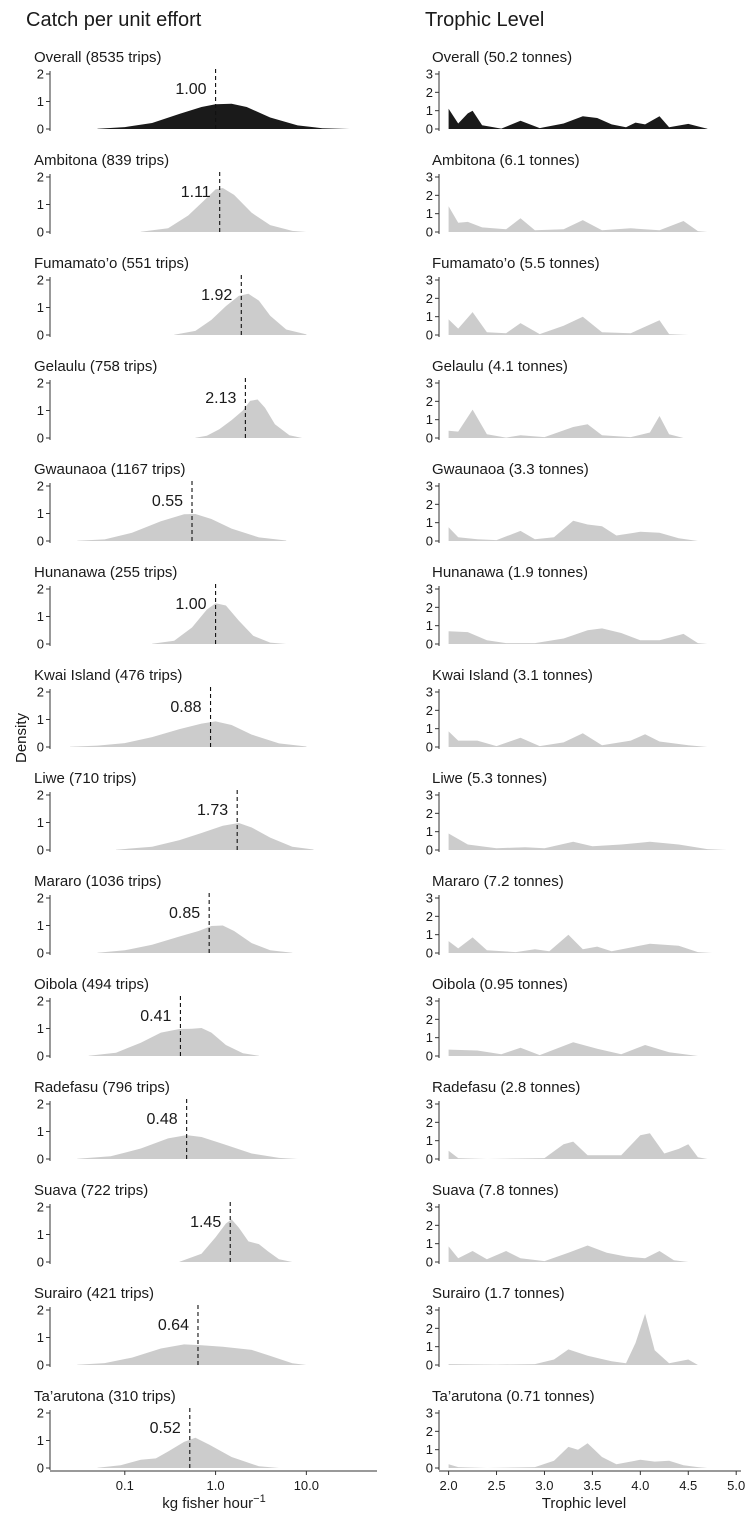 The height and width of the screenshot is (1516, 747). What do you see at coordinates (85, 778) in the screenshot?
I see `panel-title: Liwe (710 trips)` at bounding box center [85, 778].